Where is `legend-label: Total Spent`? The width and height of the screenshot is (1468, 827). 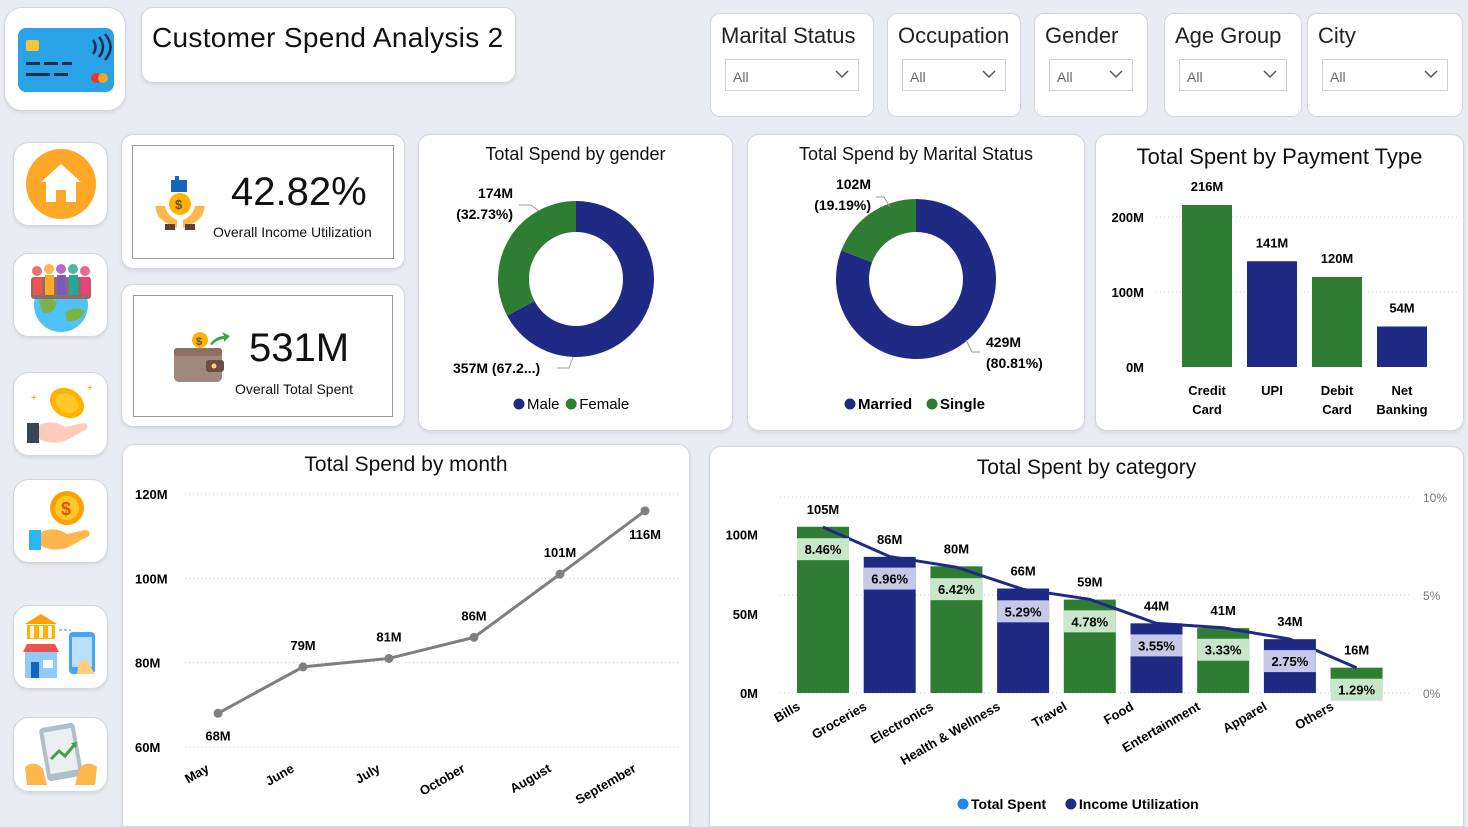 legend-label: Total Spent is located at coordinates (1009, 804).